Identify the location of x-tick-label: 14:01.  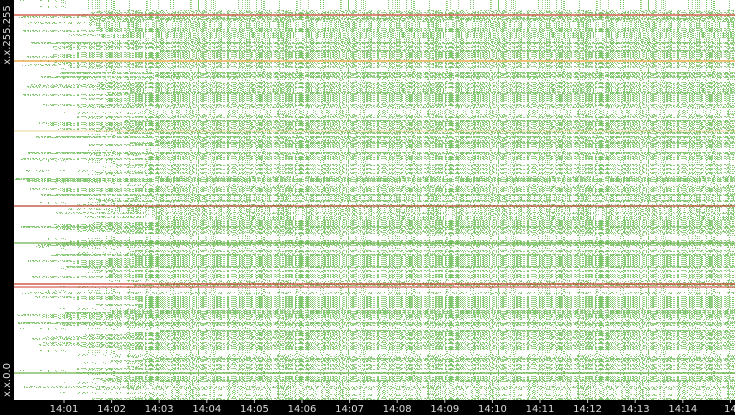
(64, 409).